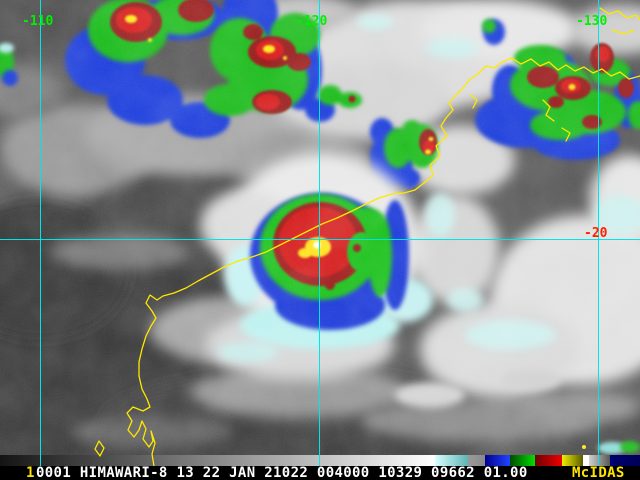 The image size is (640, 480). I want to click on enhancement-colorbar, so click(320, 460).